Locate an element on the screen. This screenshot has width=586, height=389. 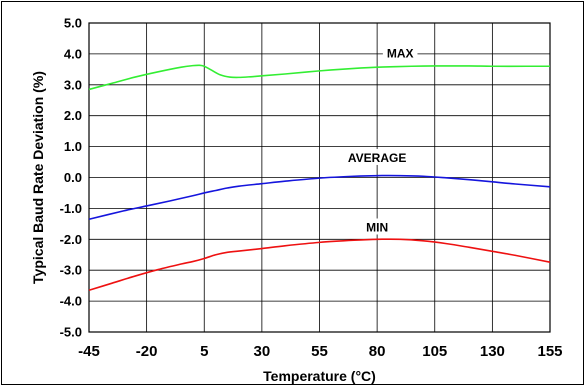
series-label-max: MAX is located at coordinates (400, 54).